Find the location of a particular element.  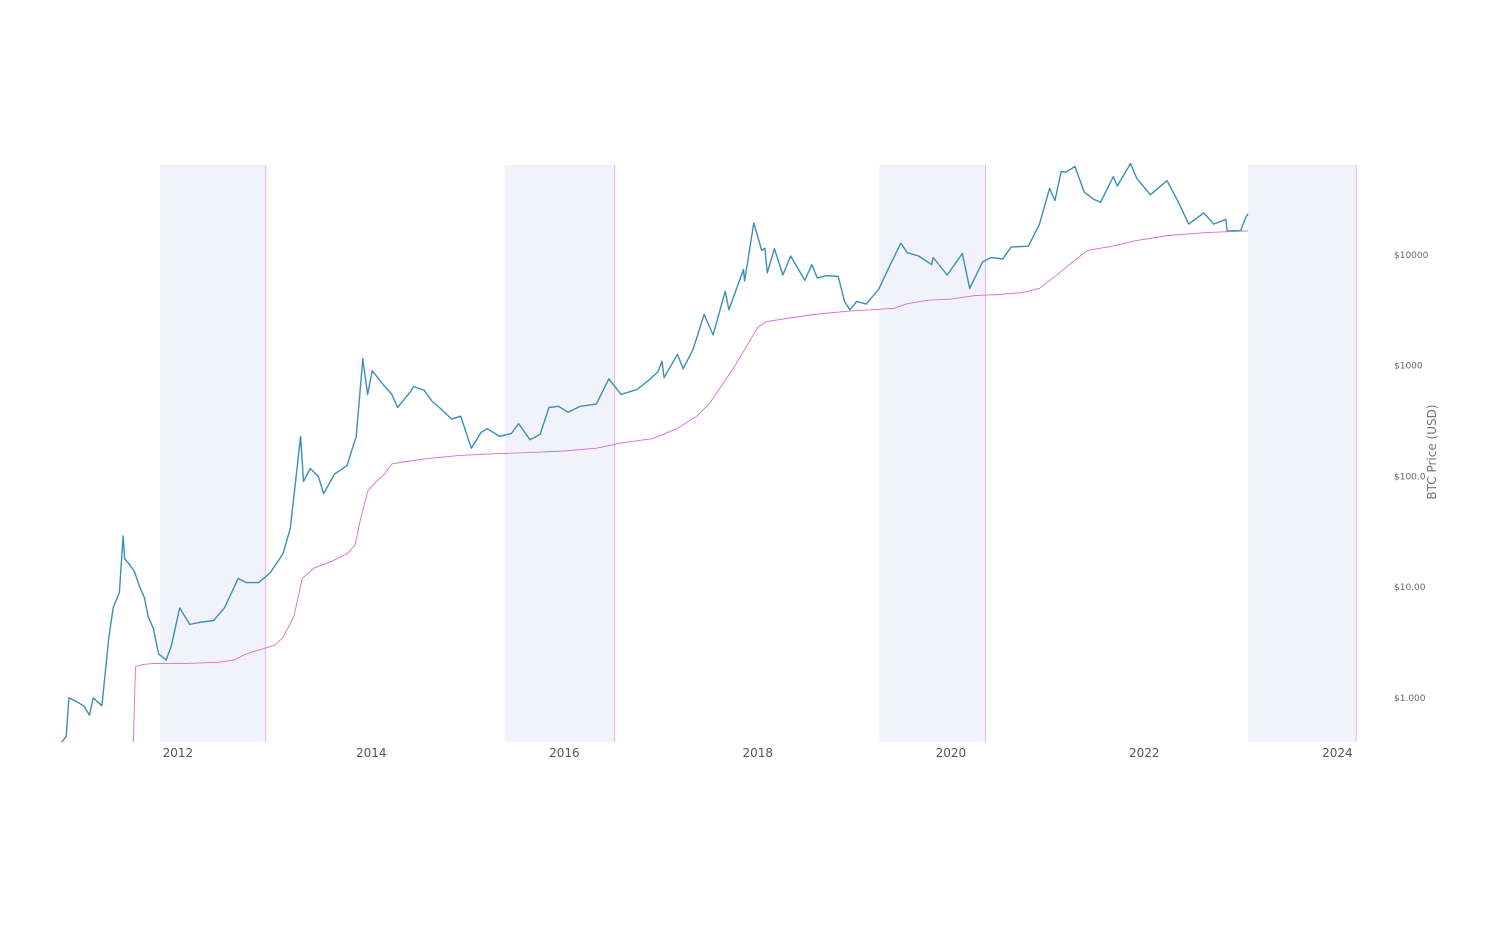

x-tick-label: 2014 is located at coordinates (371, 753).